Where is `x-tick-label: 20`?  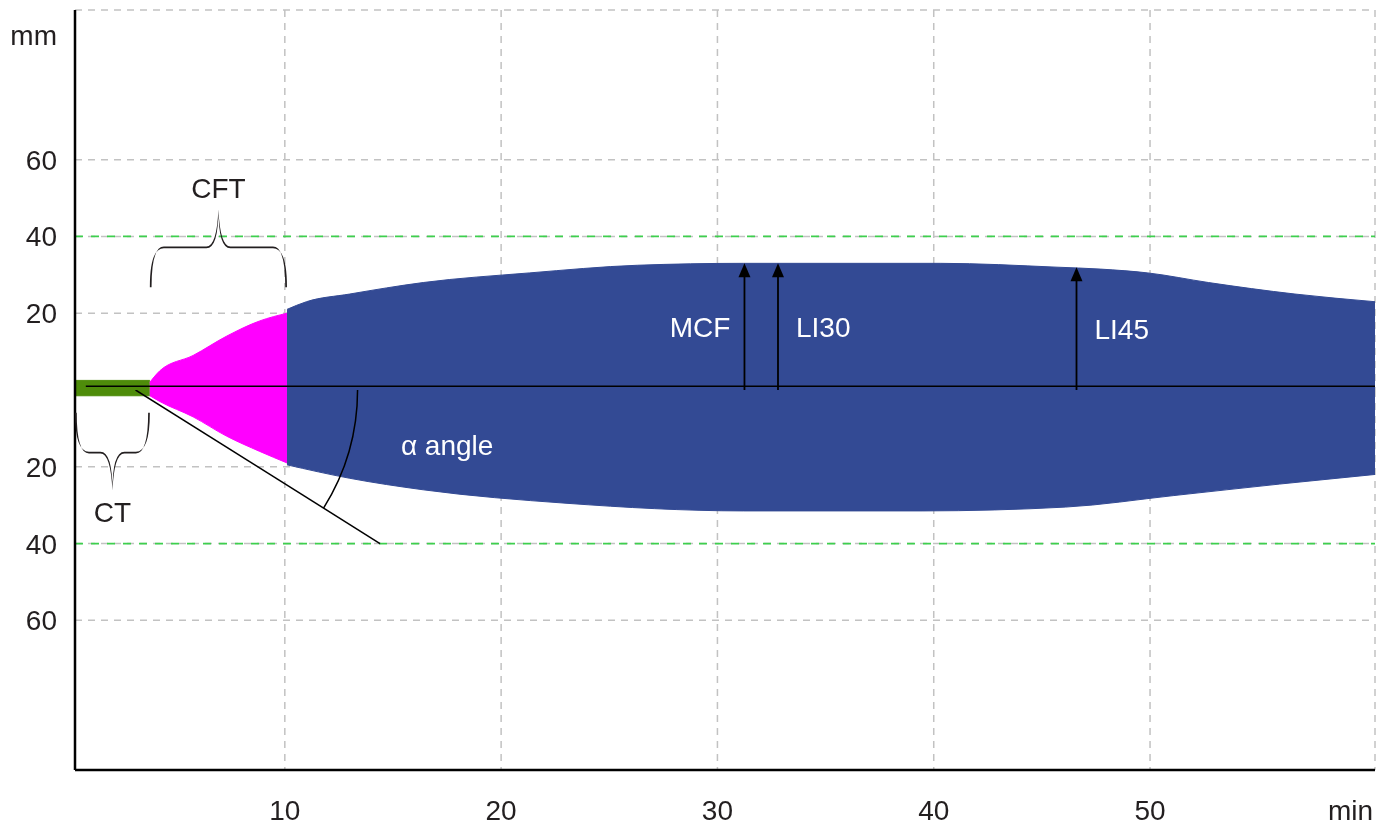
x-tick-label: 20 is located at coordinates (501, 810).